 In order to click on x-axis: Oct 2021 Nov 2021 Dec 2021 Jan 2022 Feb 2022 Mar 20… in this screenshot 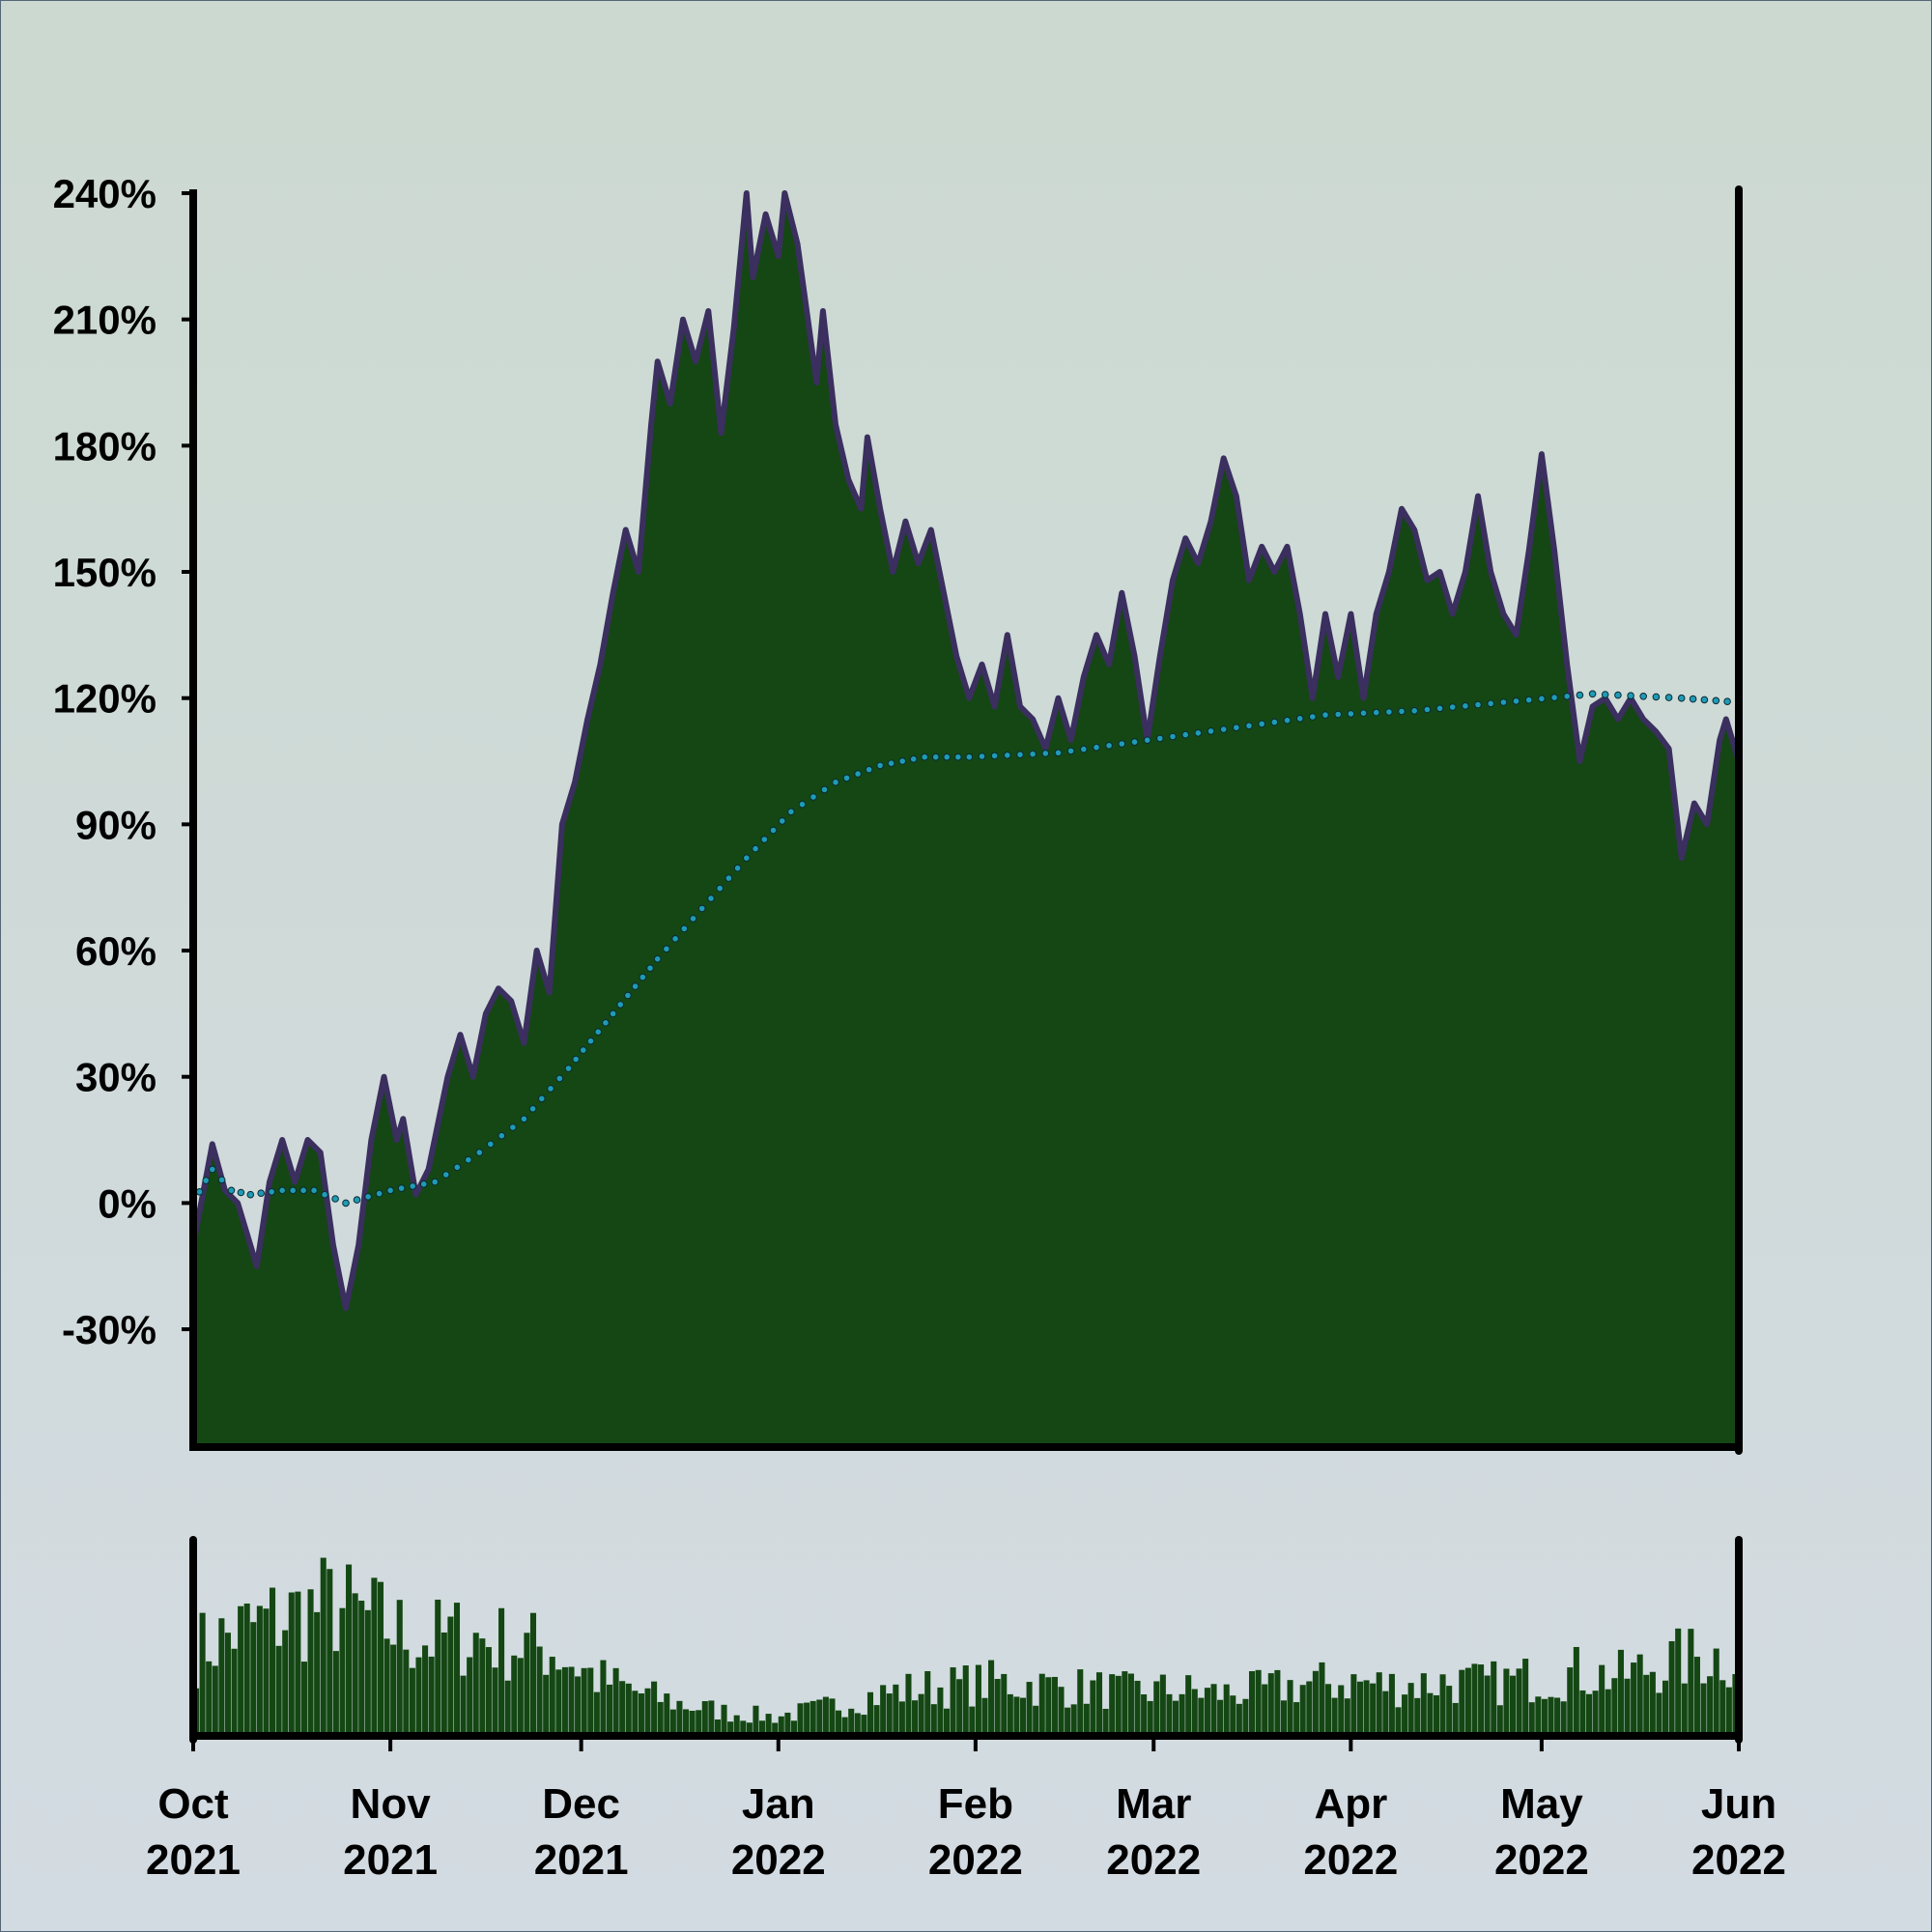, I will do `click(966, 1810)`.